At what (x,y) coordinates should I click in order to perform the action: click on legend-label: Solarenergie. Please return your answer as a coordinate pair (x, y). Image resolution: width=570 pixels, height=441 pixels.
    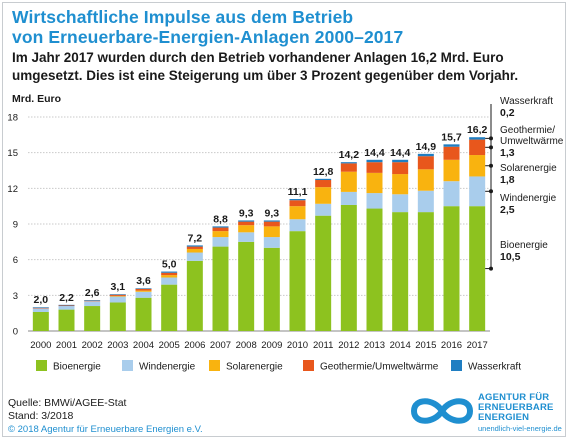
    Looking at the image, I should click on (254, 367).